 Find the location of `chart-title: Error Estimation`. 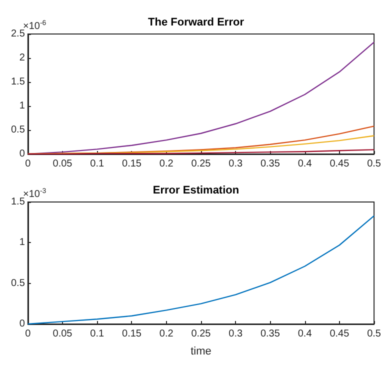

chart-title: Error Estimation is located at coordinates (196, 190).